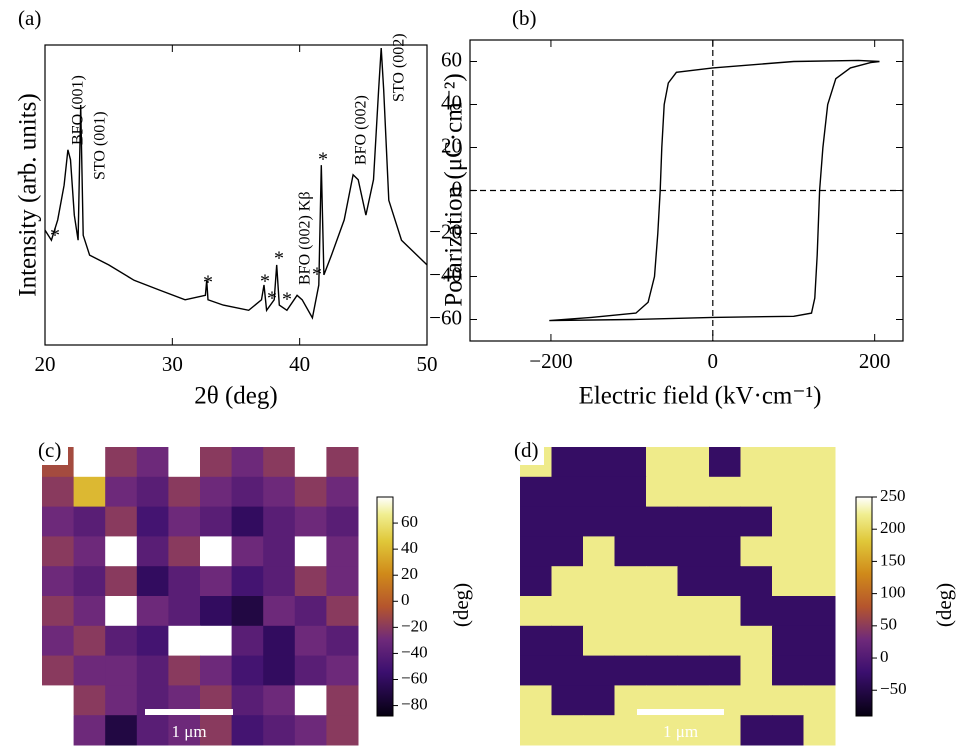  I want to click on annotation: STO (002), so click(399, 67).